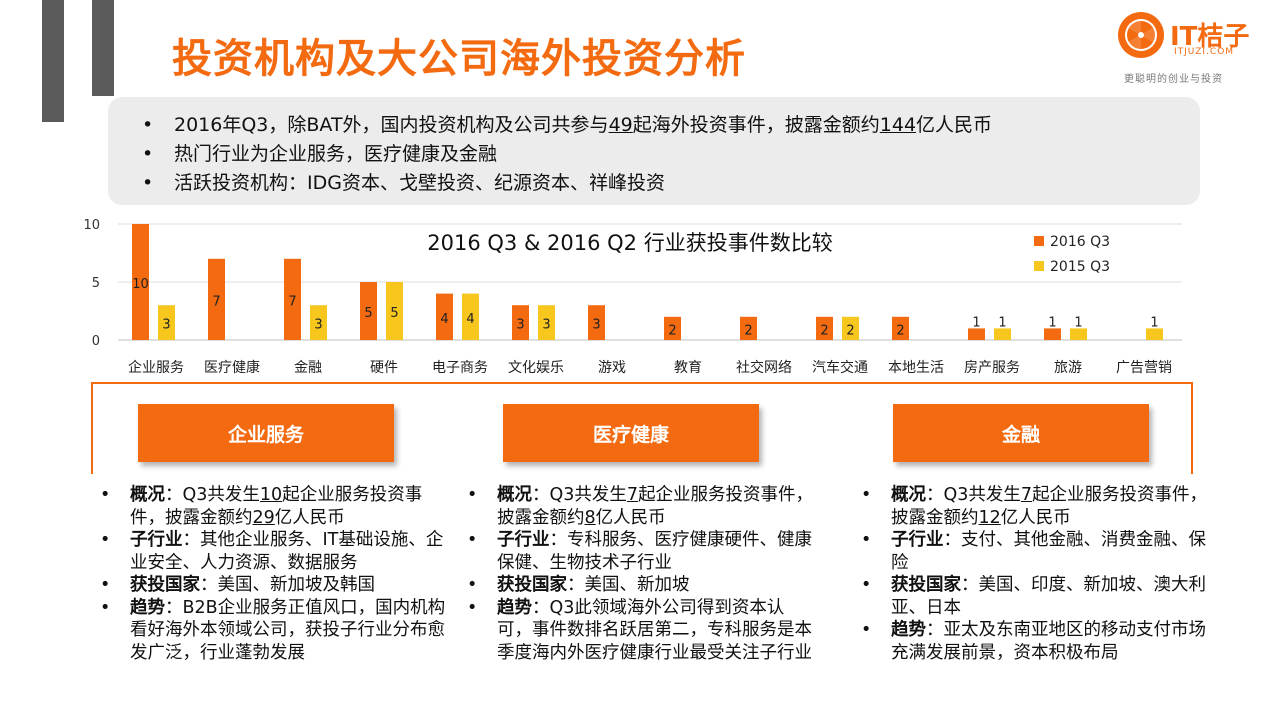 The width and height of the screenshot is (1280, 720). I want to click on summary-line-2: 热门行业为企业服务，医疗健康及金融, so click(567, 154).